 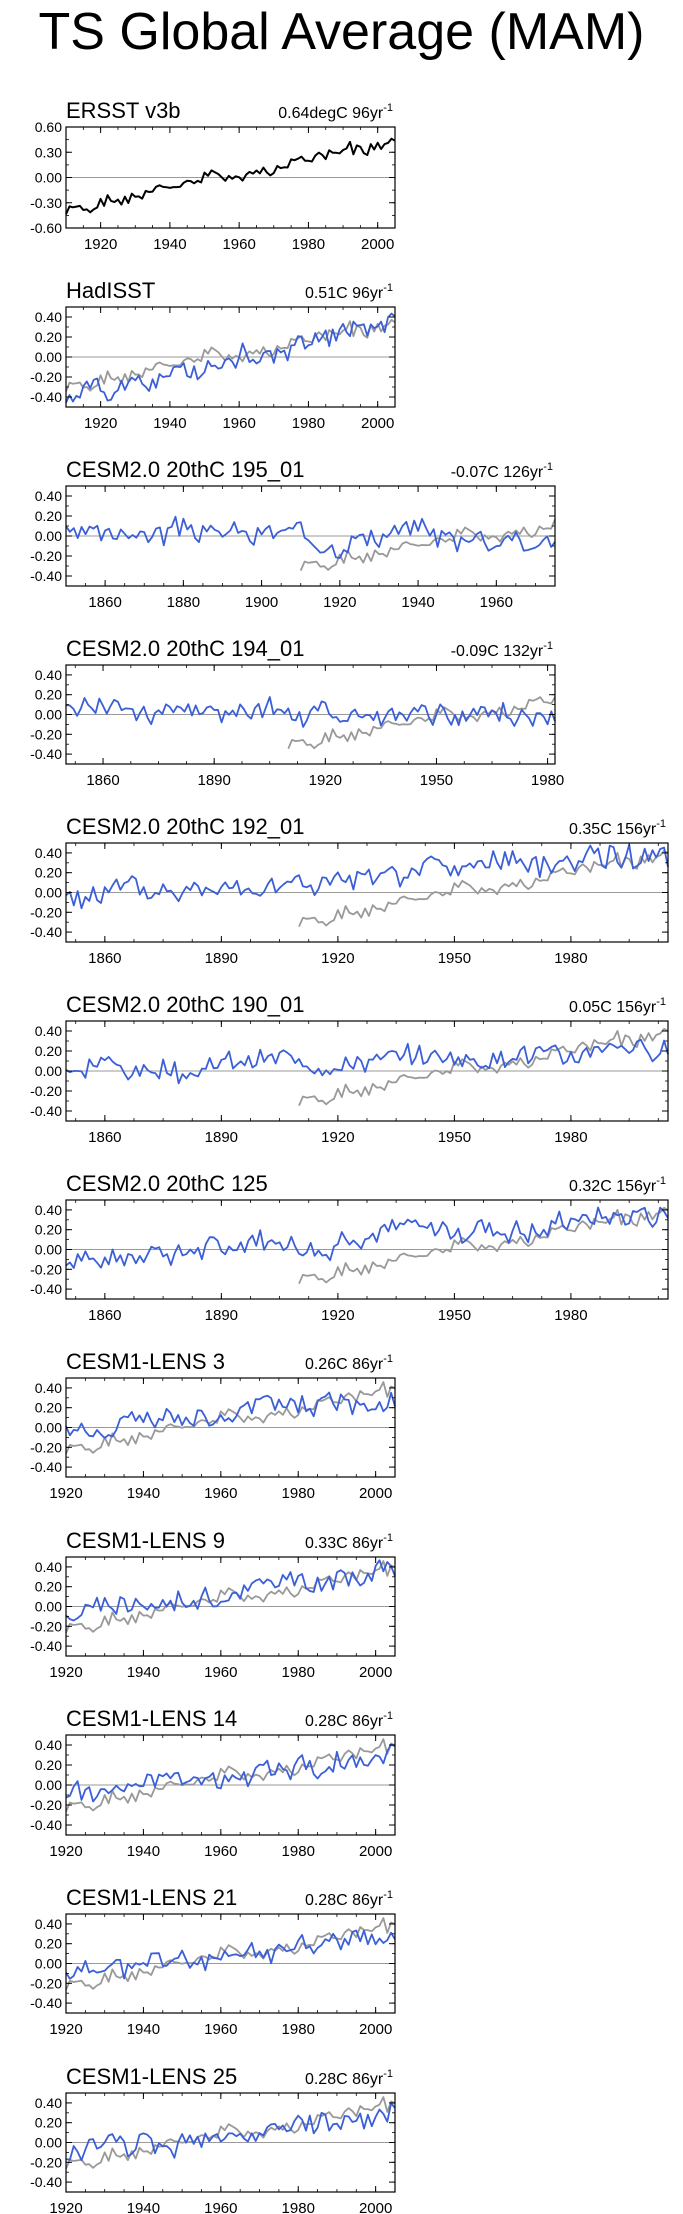 I want to click on panel-title: ERSST v3b, so click(x=123, y=110).